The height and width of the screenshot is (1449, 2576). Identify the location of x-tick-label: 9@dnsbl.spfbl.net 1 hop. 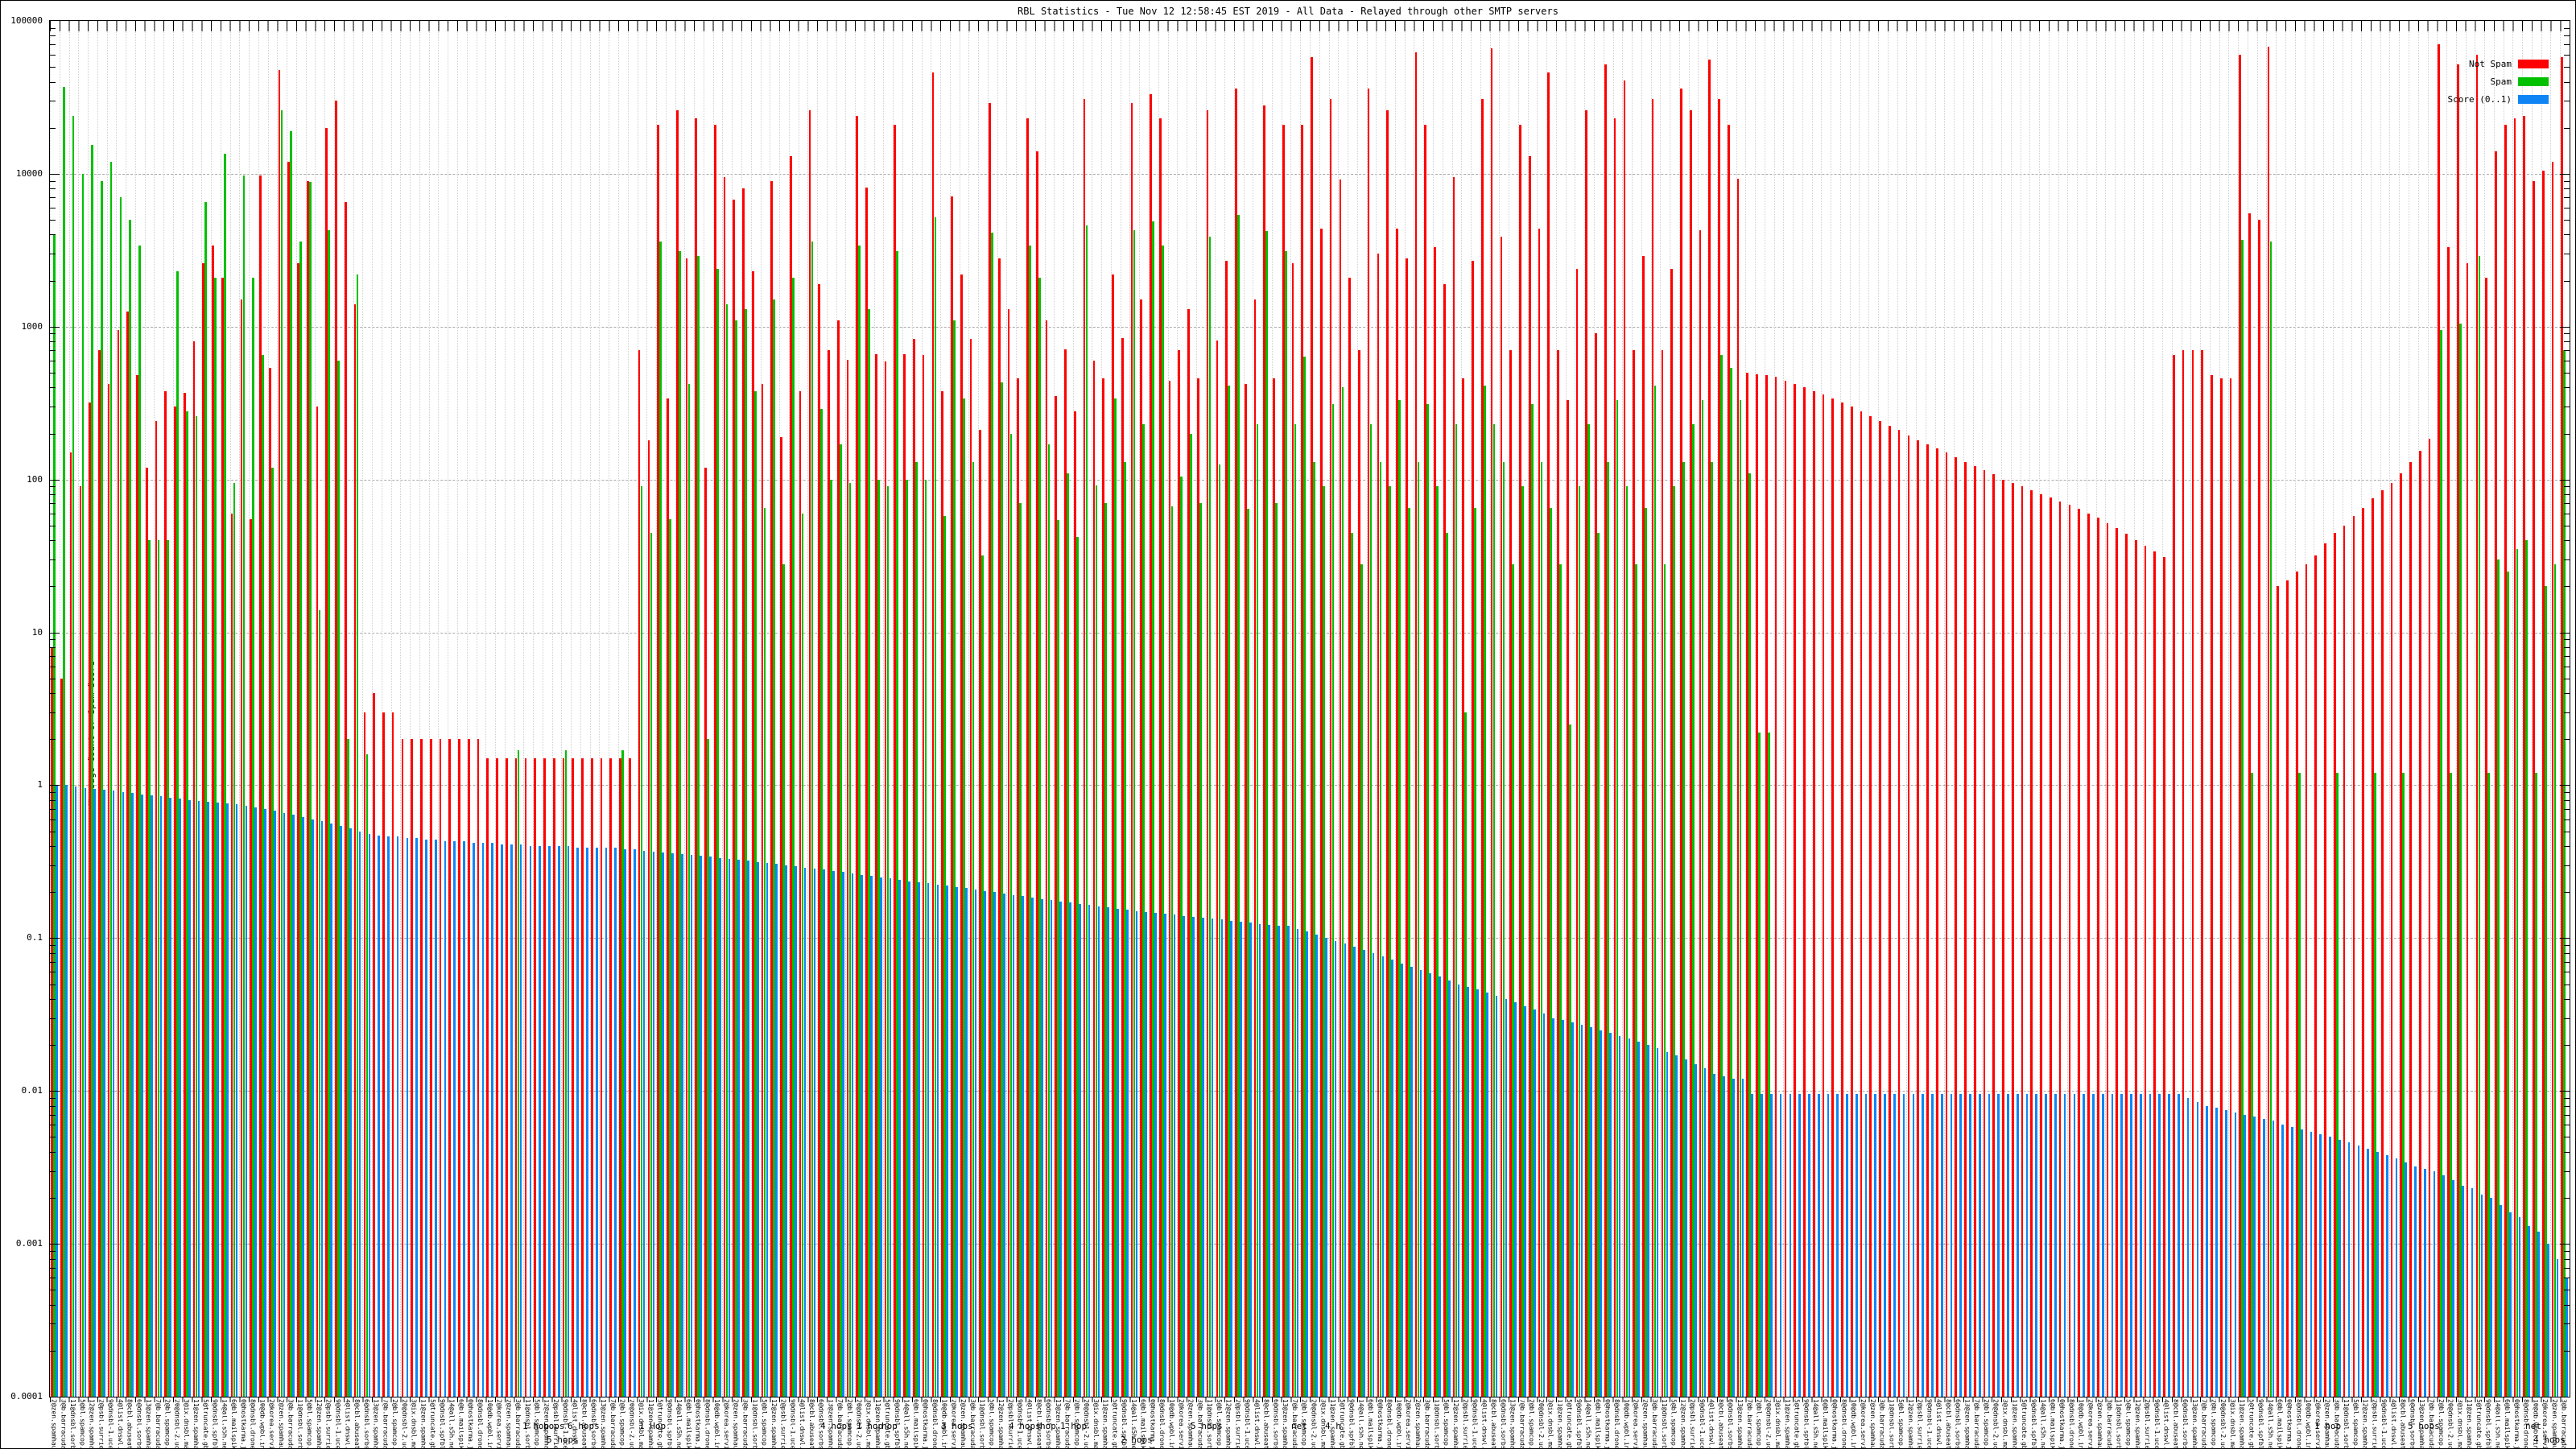
(669, 1423).